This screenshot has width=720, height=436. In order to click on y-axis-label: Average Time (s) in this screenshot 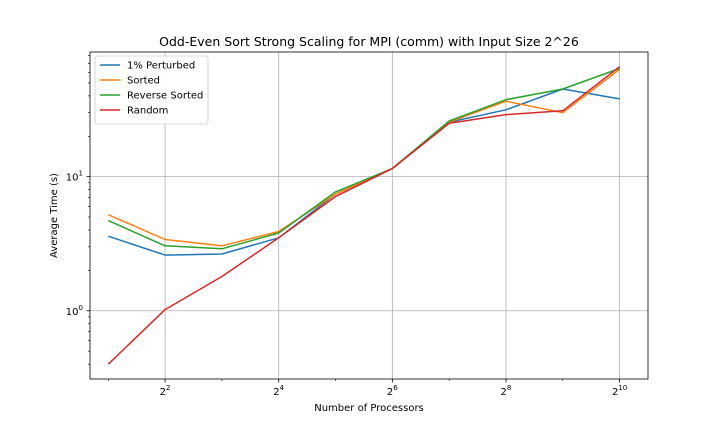, I will do `click(54, 215)`.